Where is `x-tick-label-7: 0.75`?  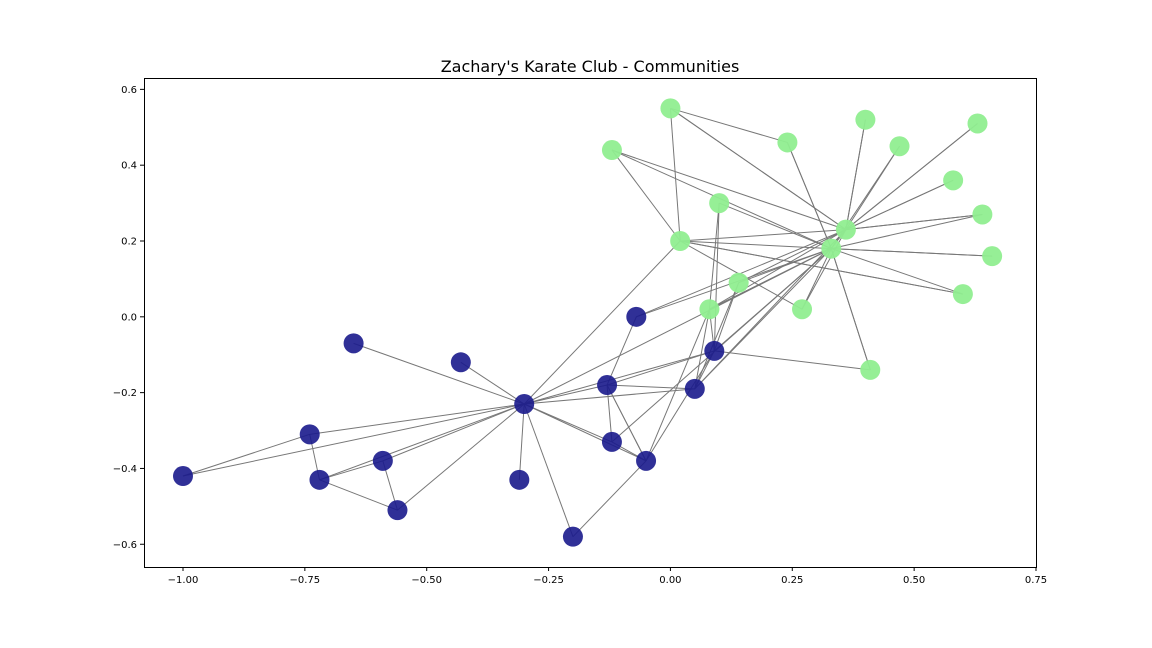
x-tick-label-7: 0.75 is located at coordinates (1036, 580).